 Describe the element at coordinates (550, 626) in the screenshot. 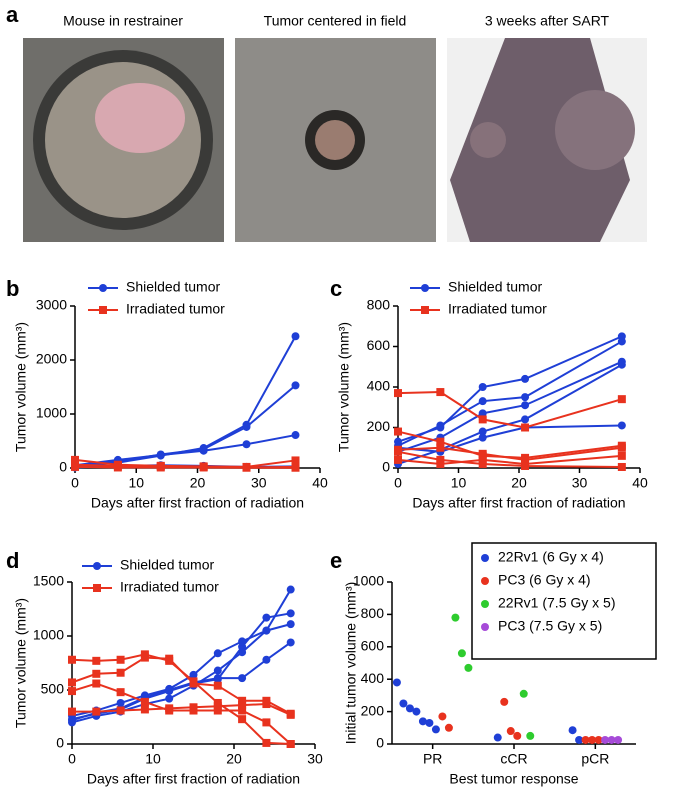

I see `legend-label: PC3 (7.5 Gy x 5)` at that location.